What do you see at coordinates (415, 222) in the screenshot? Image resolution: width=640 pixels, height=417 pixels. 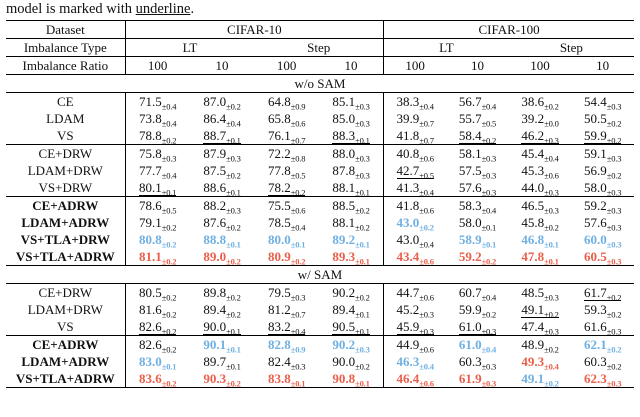 I see `result-cell: 43.0±0.2` at bounding box center [415, 222].